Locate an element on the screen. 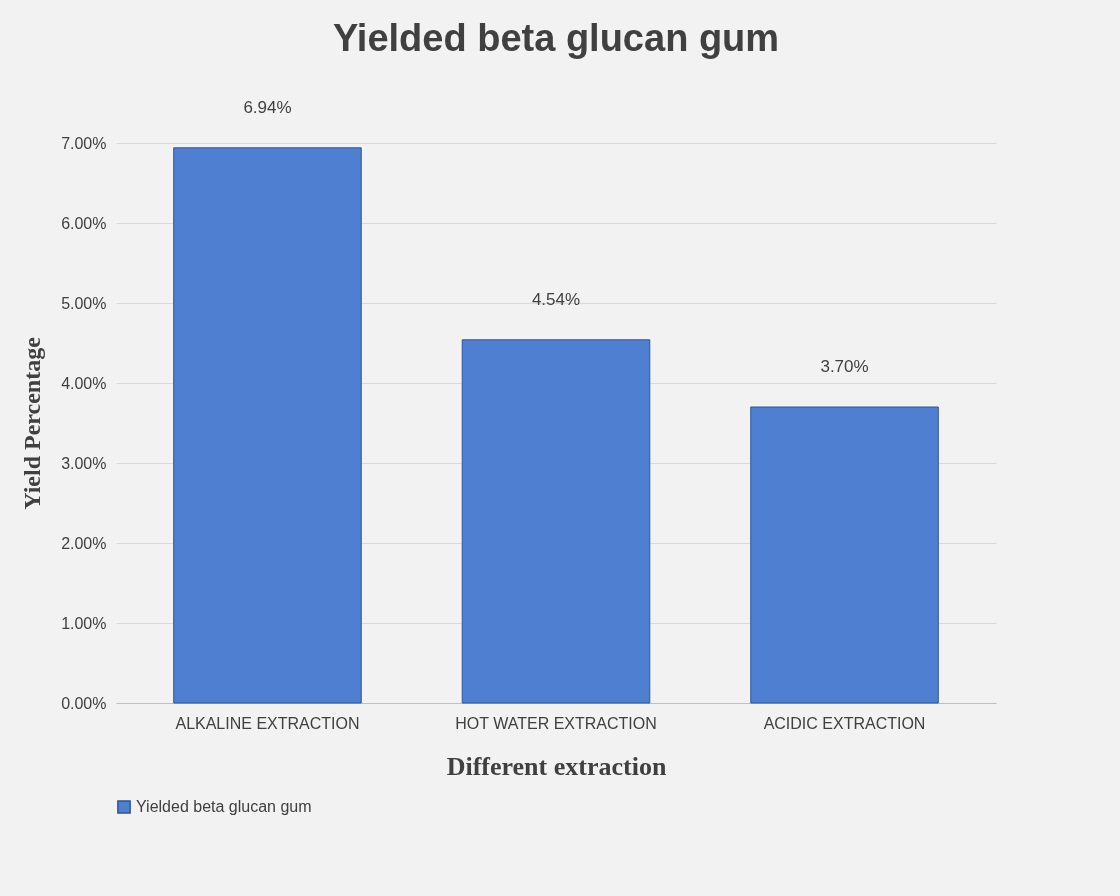 This screenshot has width=1120, height=896. x-tick-label: ACIDIC EXTRACTION is located at coordinates (844, 723).